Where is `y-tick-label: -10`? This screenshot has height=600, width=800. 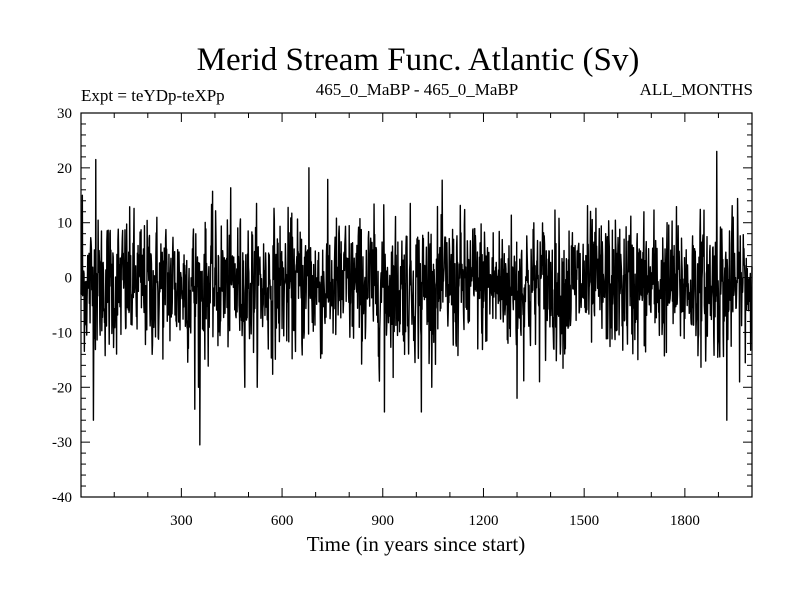
y-tick-label: -10 is located at coordinates (62, 333).